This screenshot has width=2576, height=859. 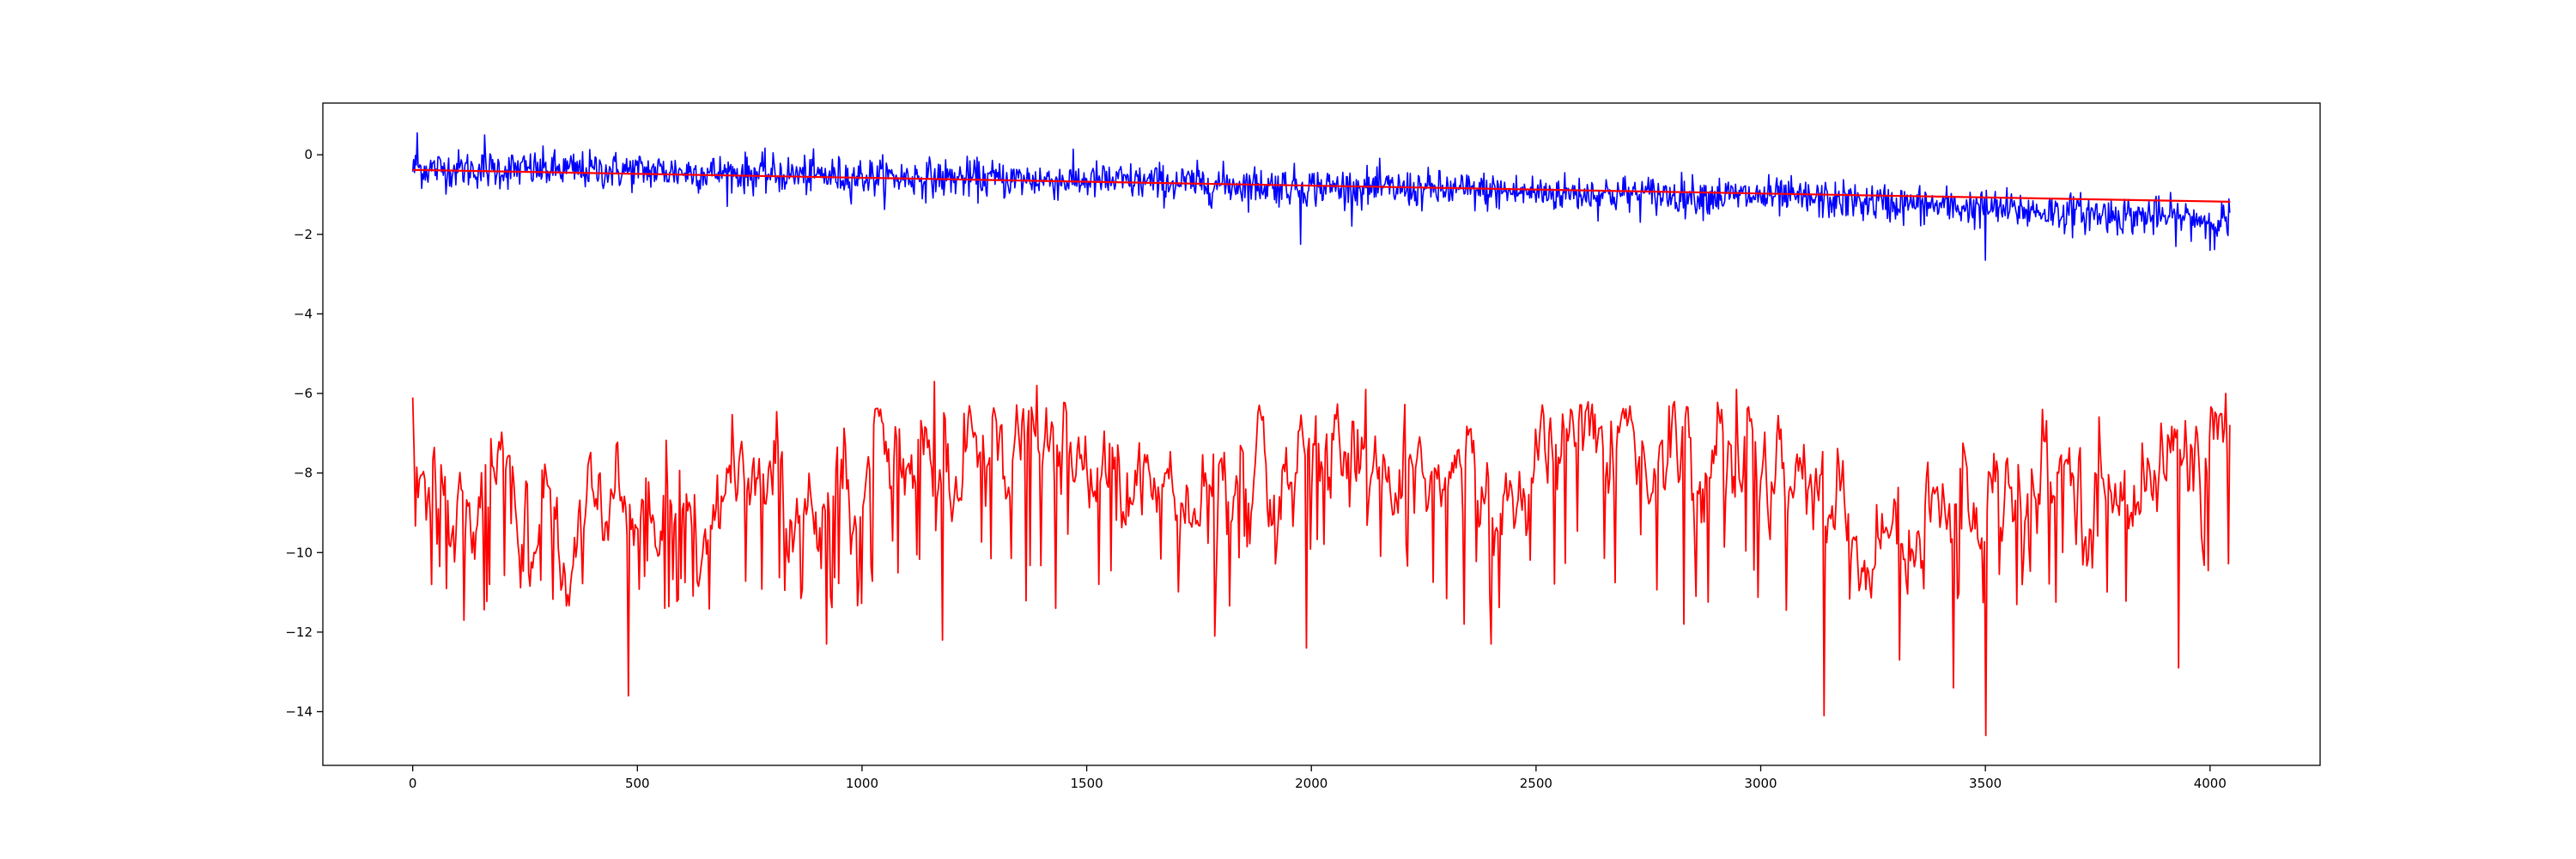 I want to click on x-tick-label: 2000, so click(x=1311, y=783).